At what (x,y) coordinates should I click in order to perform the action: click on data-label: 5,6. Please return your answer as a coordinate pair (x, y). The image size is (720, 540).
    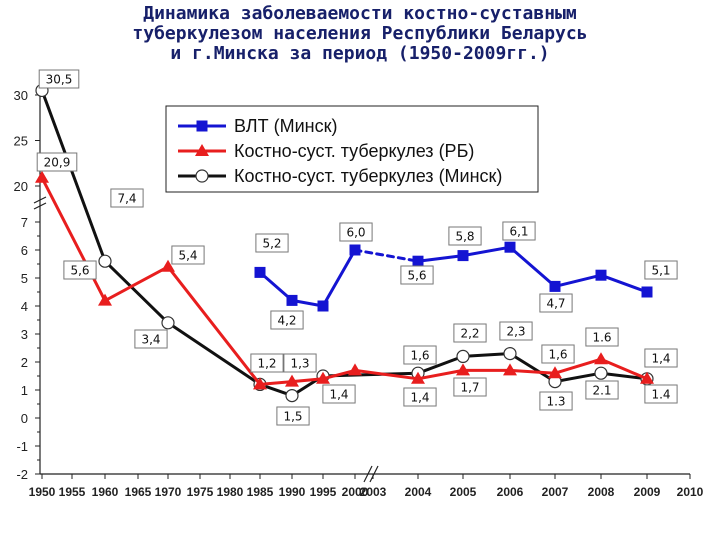
    Looking at the image, I should click on (417, 275).